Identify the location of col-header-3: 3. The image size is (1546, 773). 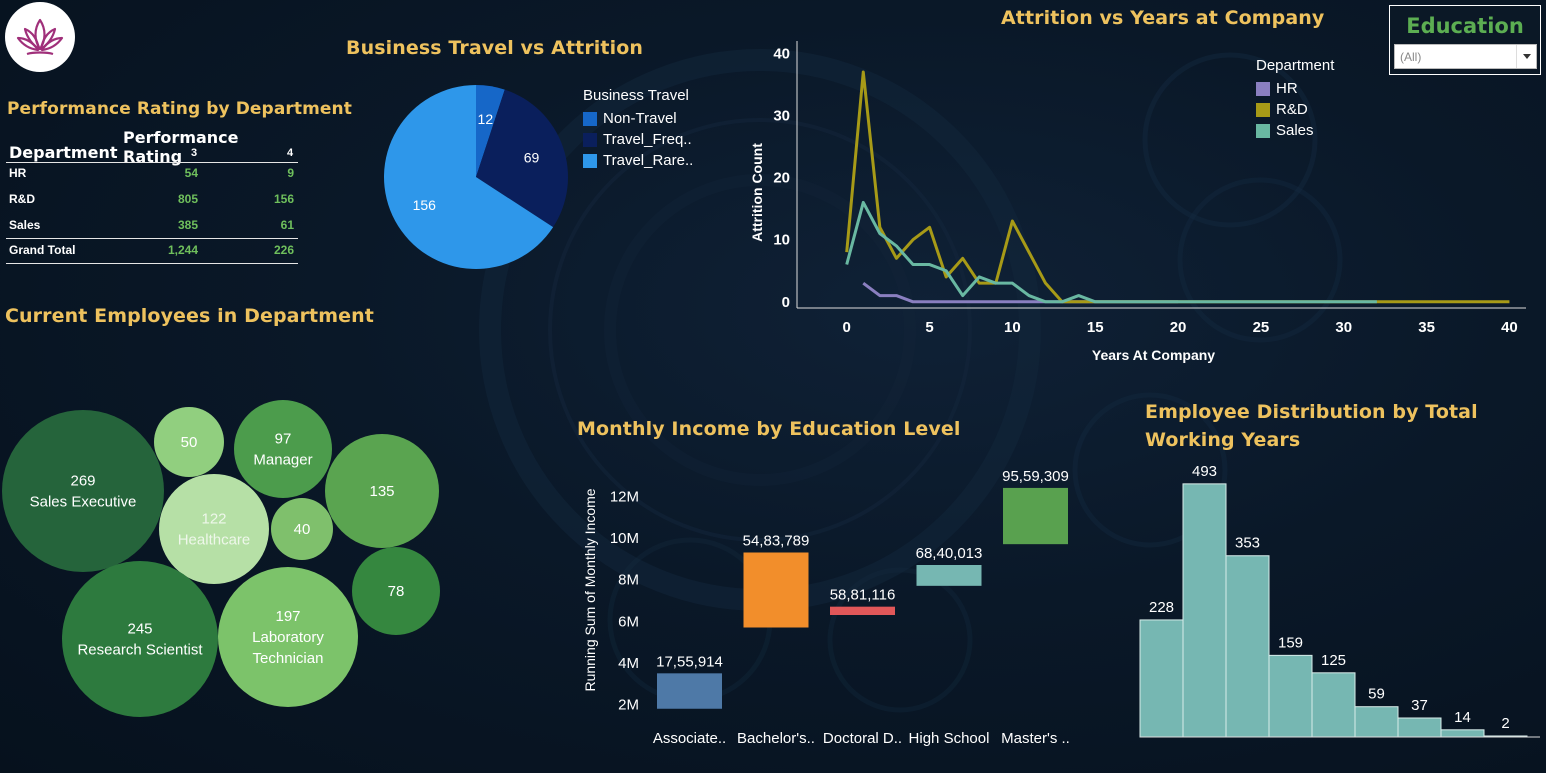
(194, 153).